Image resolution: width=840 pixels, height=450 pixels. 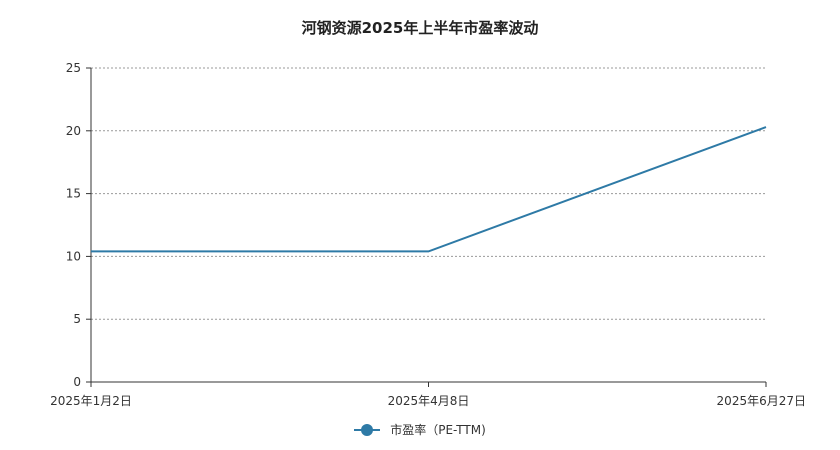 I want to click on legend: 市盈率（PE-TTM), so click(x=420, y=430).